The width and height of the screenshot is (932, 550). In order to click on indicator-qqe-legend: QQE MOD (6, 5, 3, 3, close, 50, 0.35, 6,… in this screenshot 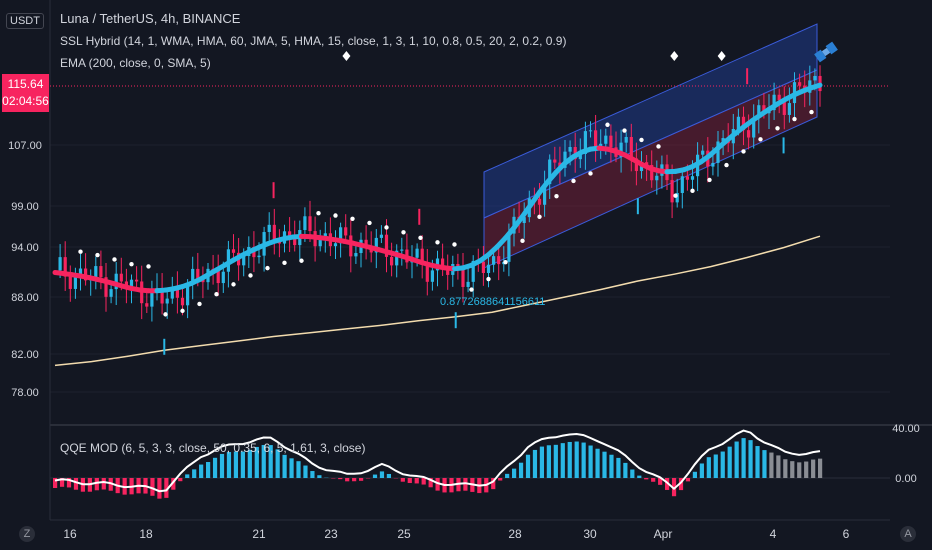, I will do `click(213, 448)`.